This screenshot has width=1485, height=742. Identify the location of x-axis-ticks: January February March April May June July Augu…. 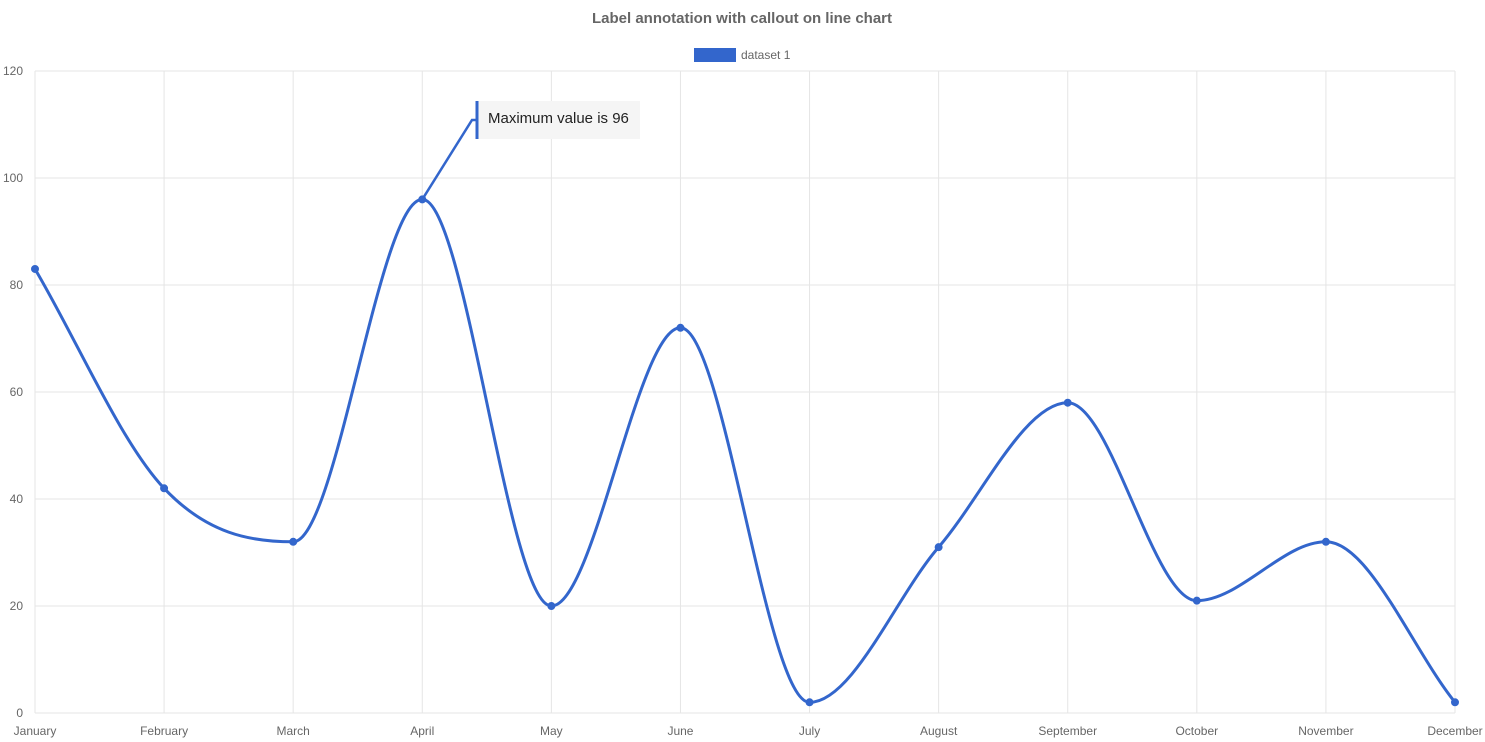
(748, 731).